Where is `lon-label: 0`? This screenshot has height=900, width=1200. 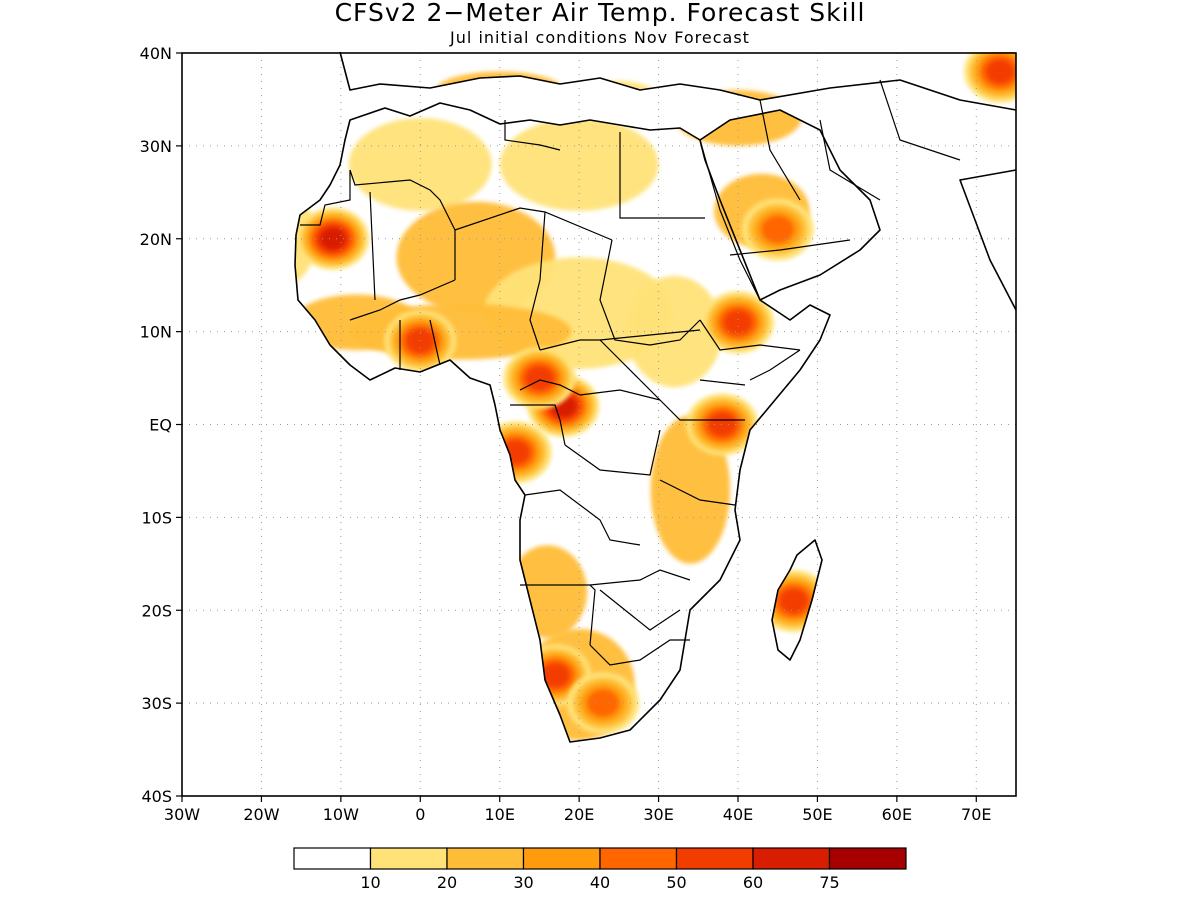
lon-label: 0 is located at coordinates (420, 814).